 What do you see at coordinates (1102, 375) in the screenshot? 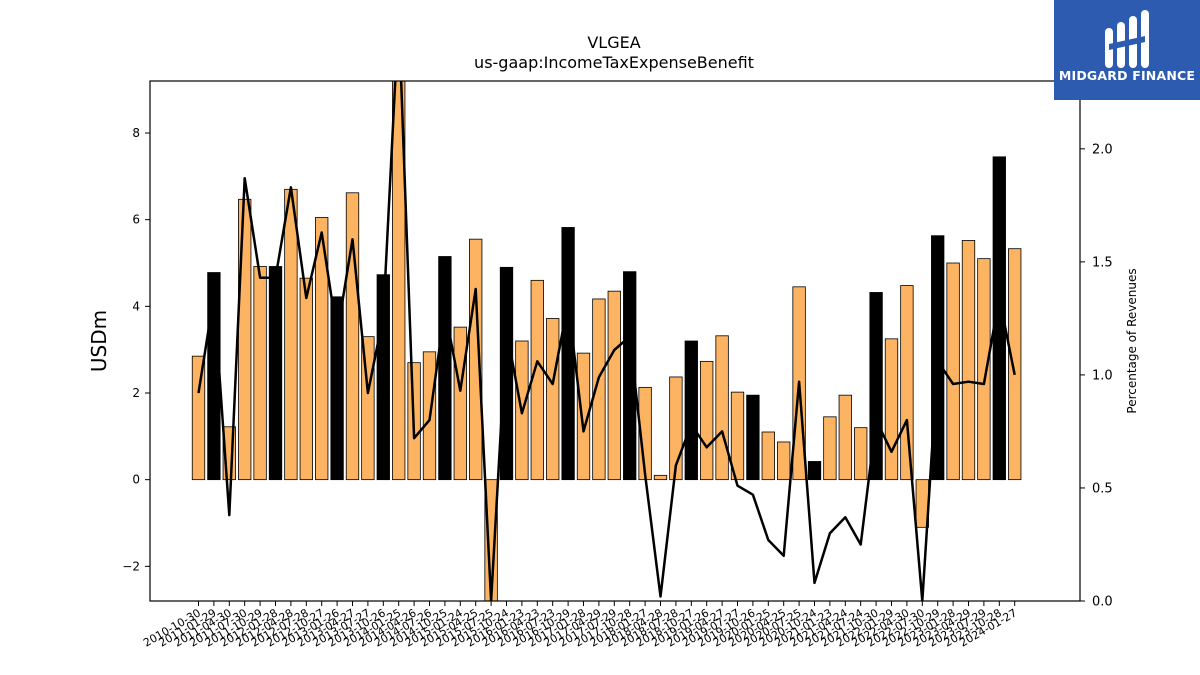
I see `y-tick-label-right: 1.0` at bounding box center [1102, 375].